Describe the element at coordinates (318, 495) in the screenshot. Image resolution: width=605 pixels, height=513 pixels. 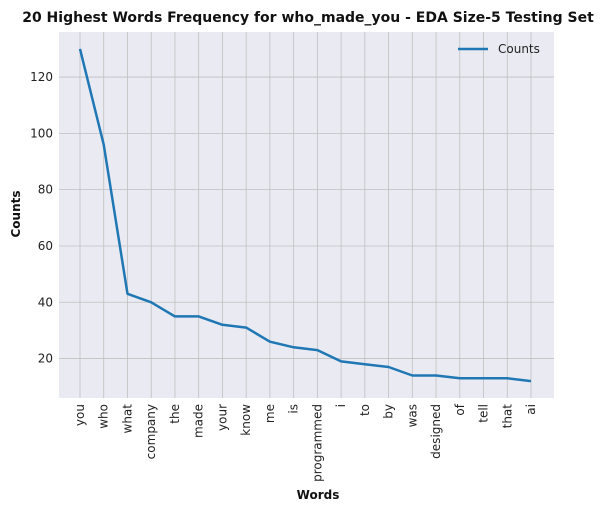
I see `x-axis-label: Words` at that location.